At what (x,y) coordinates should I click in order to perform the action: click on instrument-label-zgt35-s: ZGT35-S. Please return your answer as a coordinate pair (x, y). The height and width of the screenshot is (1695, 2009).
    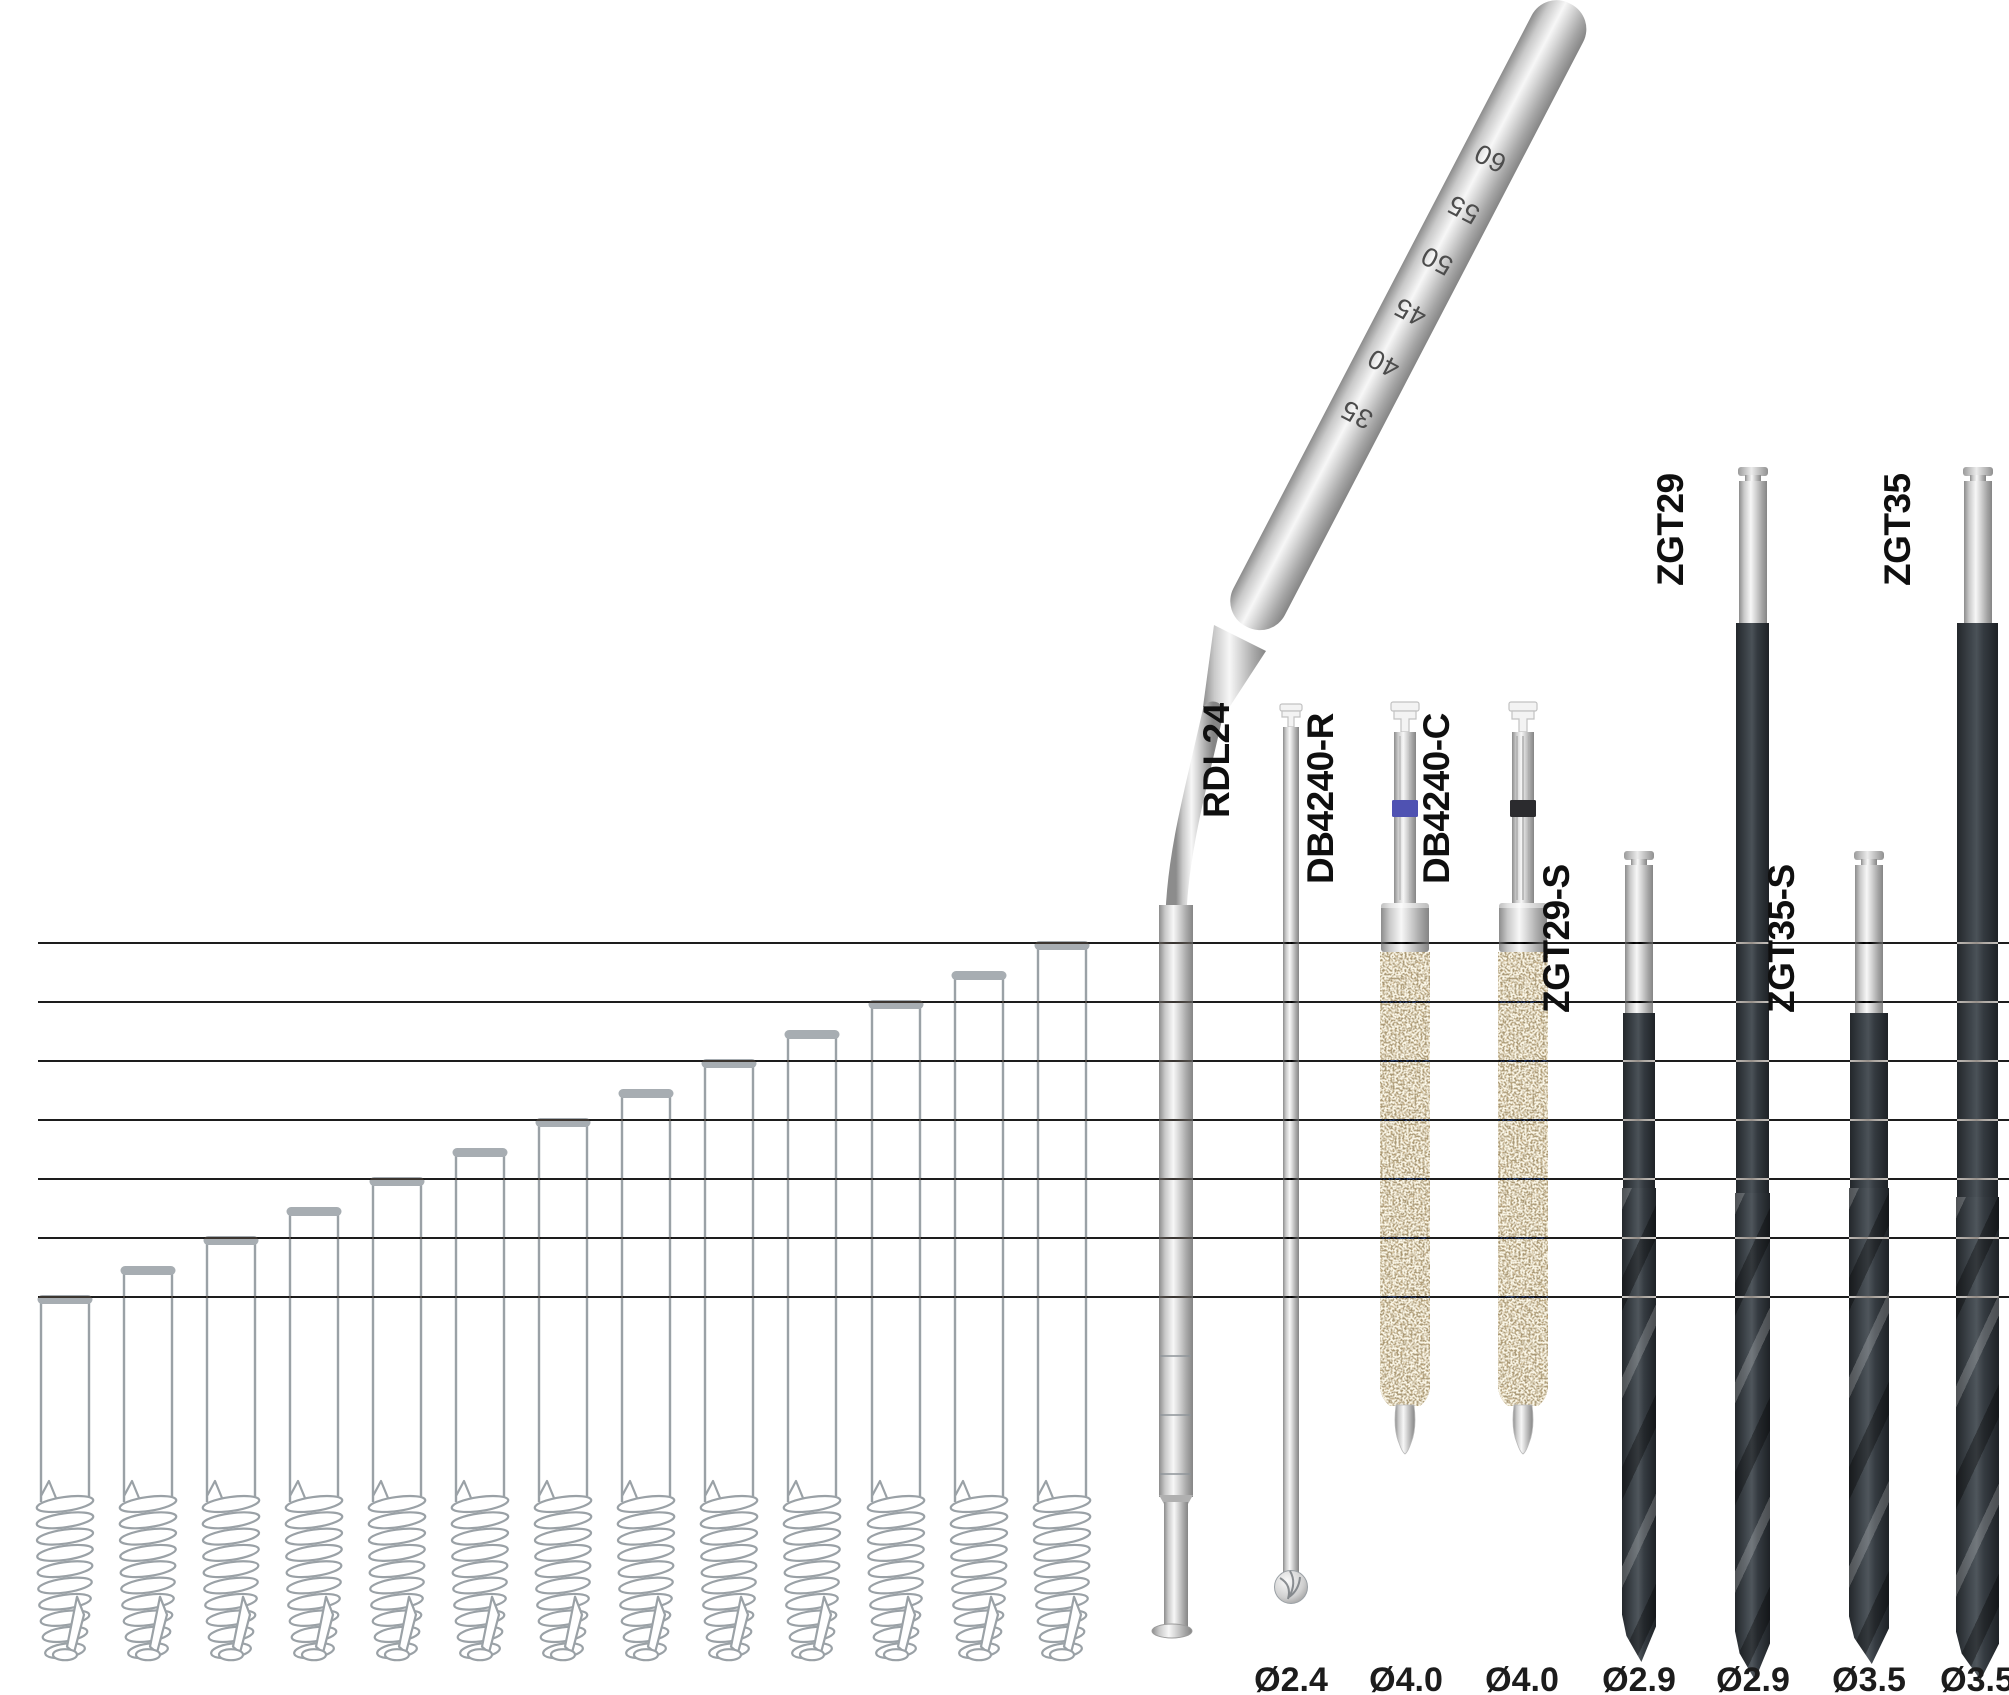
    Looking at the image, I should click on (1781, 938).